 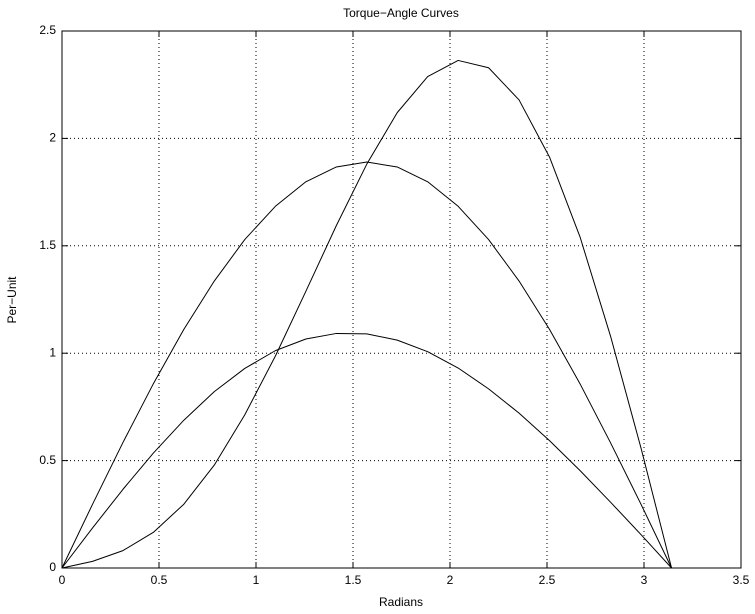 I want to click on x-axis-label: Radians, so click(x=401, y=602).